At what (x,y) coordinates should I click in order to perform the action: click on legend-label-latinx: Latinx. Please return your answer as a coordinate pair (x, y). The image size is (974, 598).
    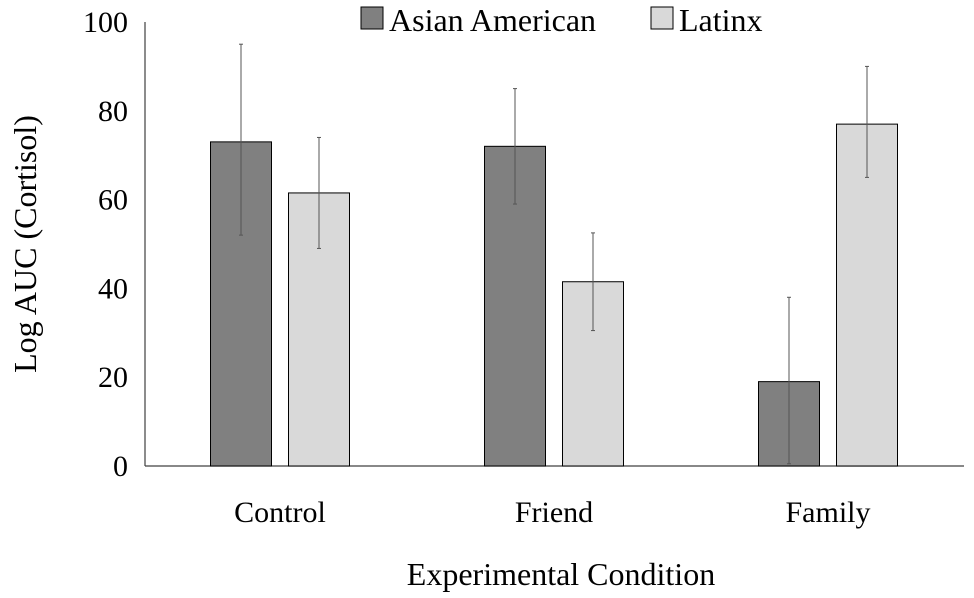
    Looking at the image, I should click on (721, 20).